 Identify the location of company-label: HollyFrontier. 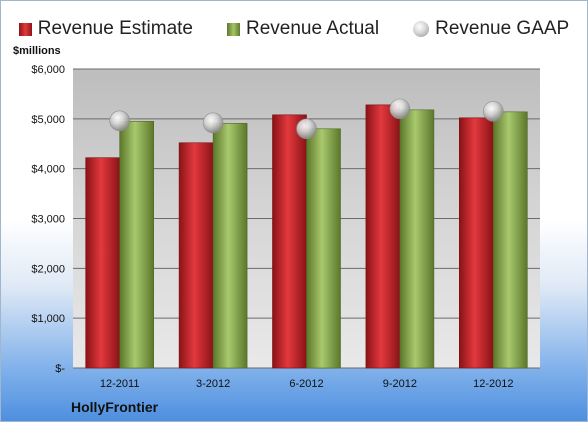
(115, 407).